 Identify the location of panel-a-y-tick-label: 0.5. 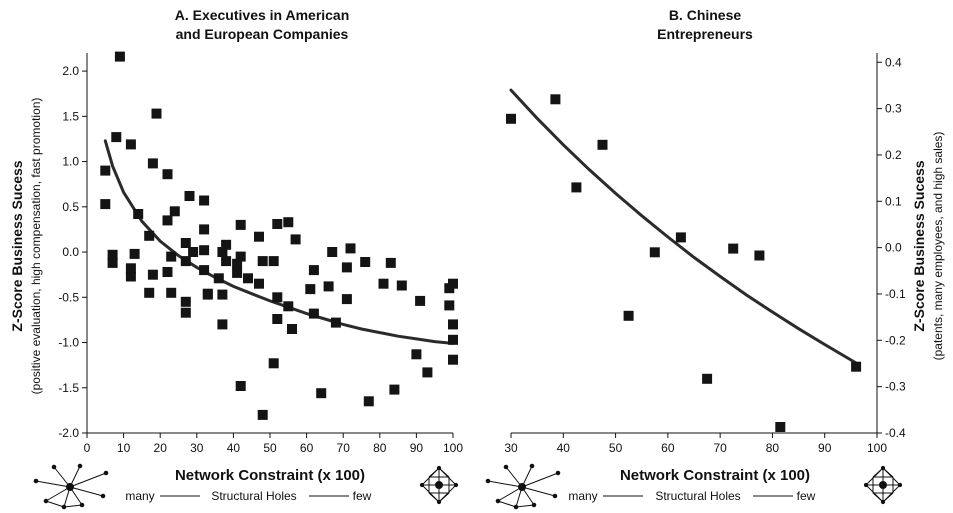
(70, 207).